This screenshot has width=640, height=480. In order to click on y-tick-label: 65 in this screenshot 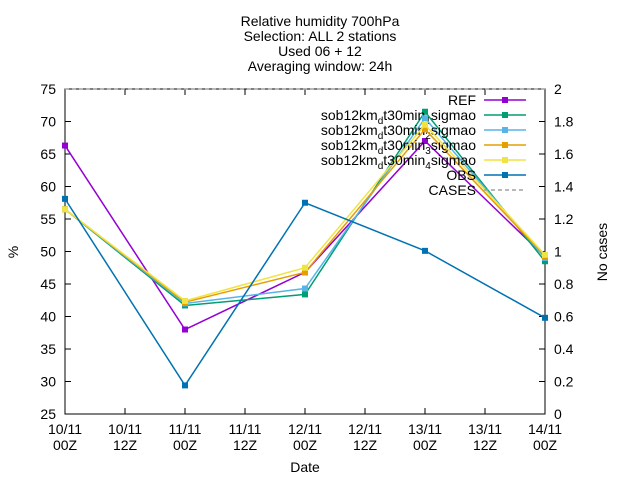, I will do `click(48, 154)`.